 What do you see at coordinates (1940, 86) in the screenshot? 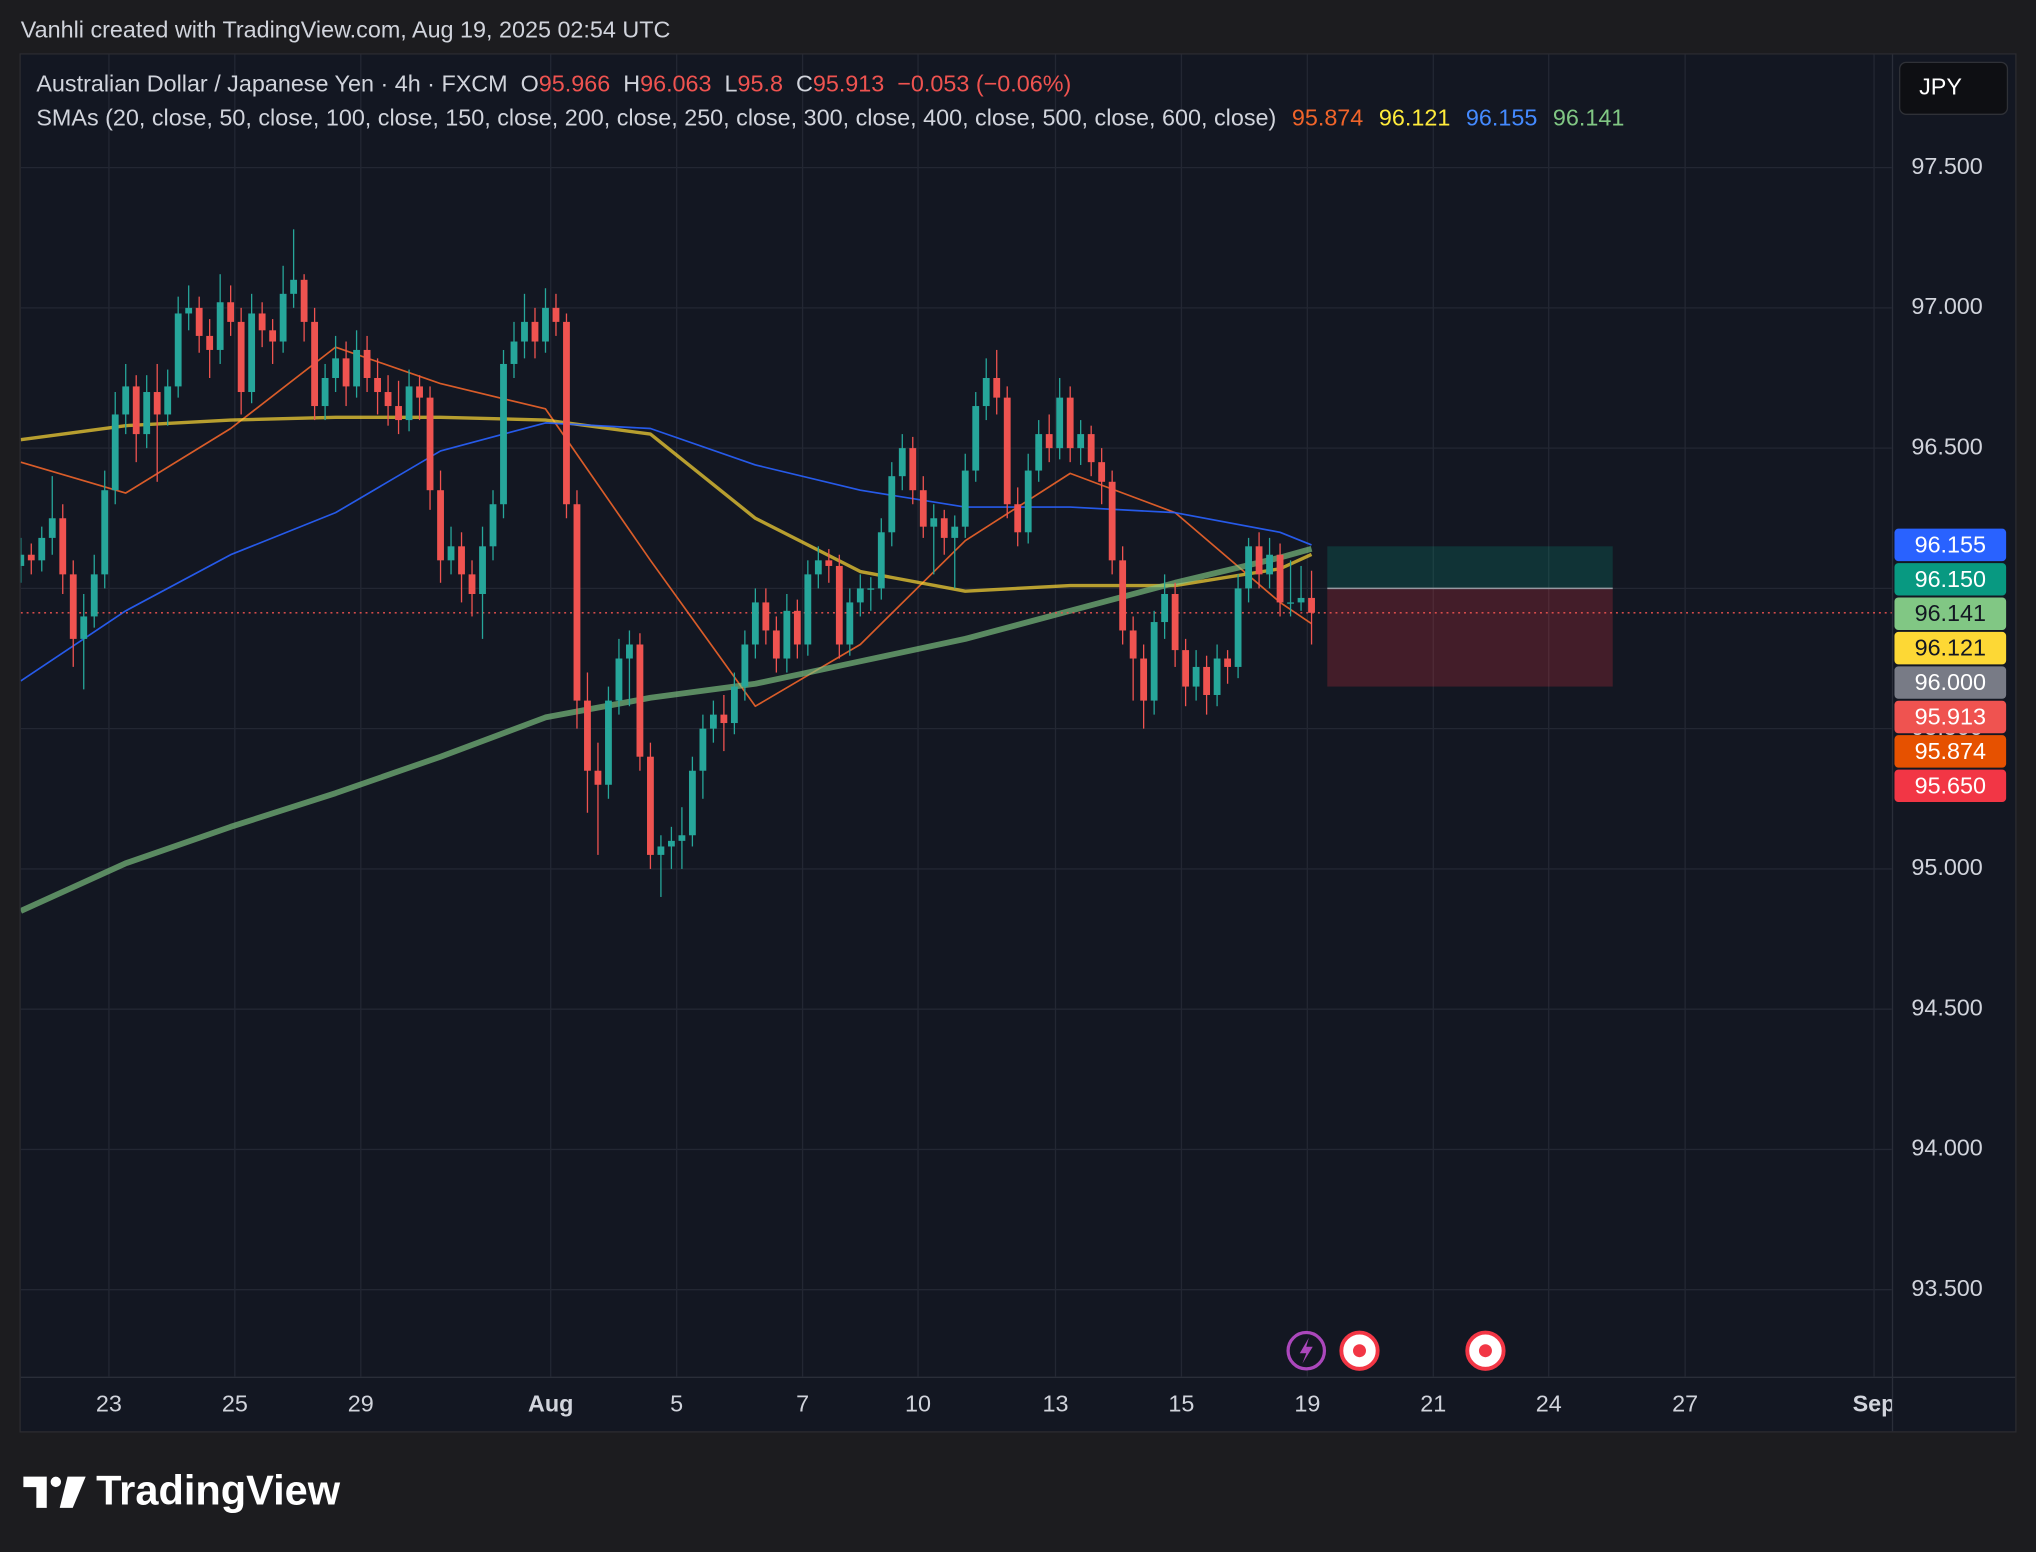
I see `currency: JPY` at bounding box center [1940, 86].